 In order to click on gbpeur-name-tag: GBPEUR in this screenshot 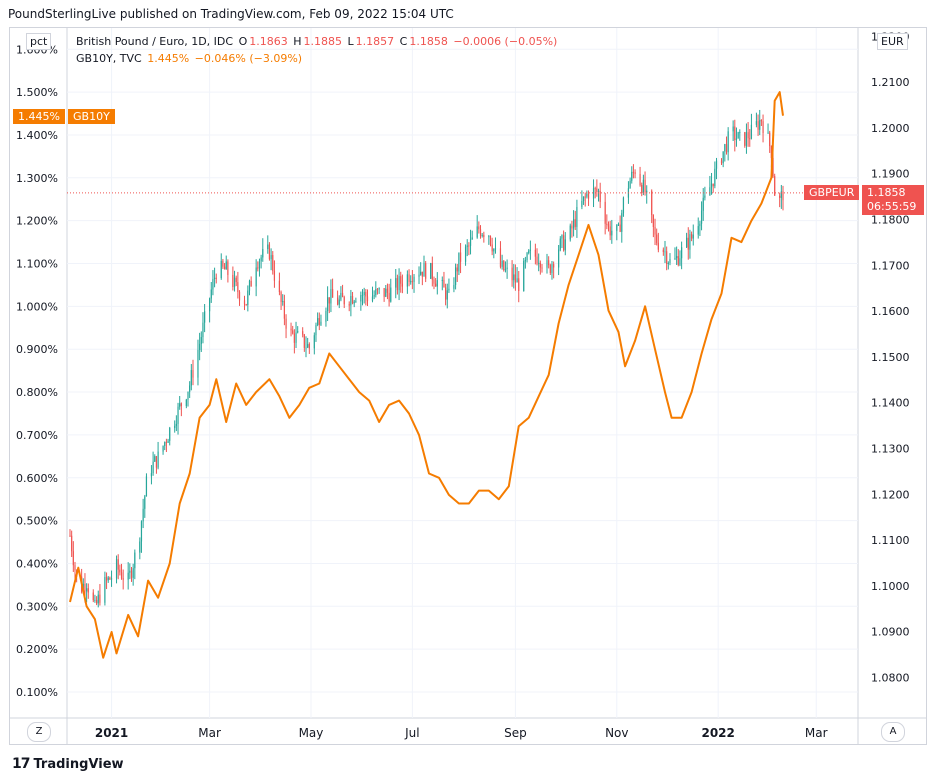, I will do `click(832, 192)`.